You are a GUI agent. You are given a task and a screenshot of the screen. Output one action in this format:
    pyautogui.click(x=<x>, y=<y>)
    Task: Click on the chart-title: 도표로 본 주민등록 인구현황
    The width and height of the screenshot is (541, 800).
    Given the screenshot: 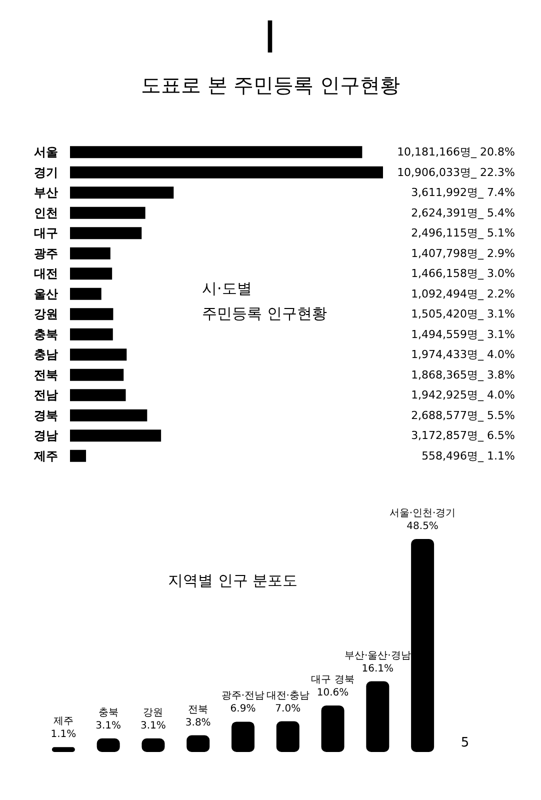 What is the action you would take?
    pyautogui.click(x=270, y=85)
    